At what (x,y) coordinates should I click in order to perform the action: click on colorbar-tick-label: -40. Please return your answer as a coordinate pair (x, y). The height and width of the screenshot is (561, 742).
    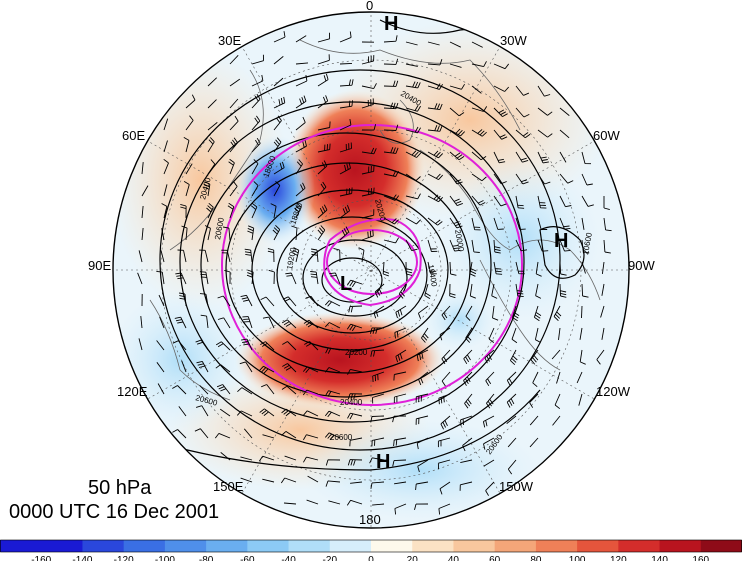
    Looking at the image, I should click on (288, 558).